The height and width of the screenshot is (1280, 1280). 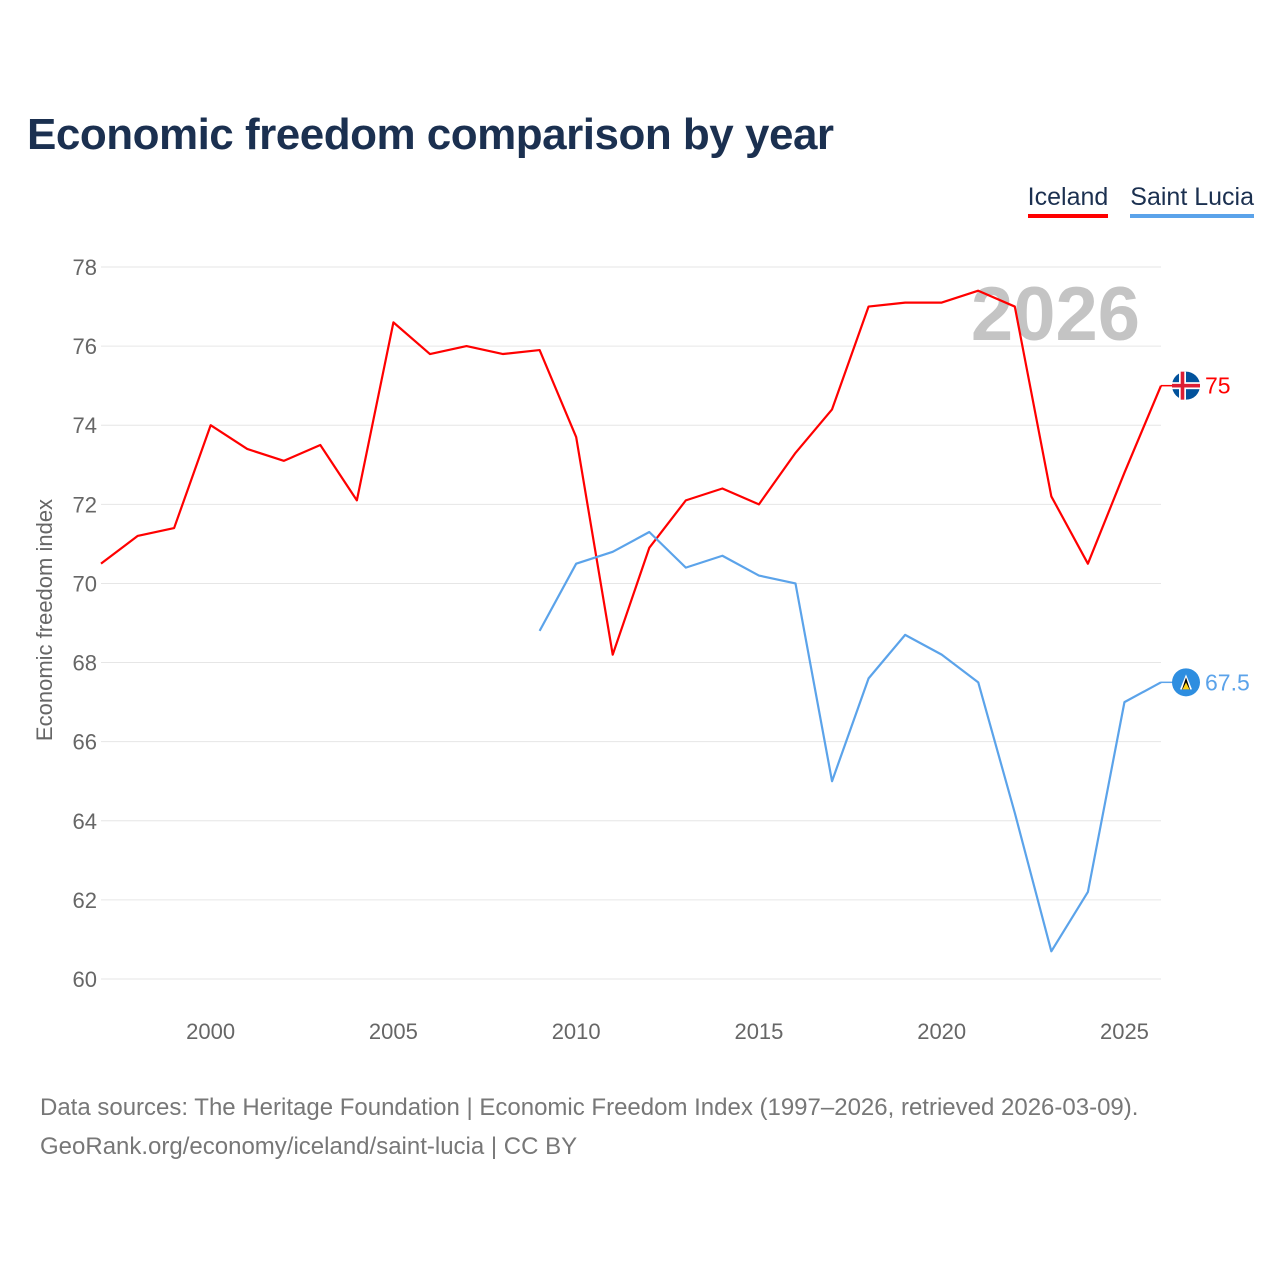 I want to click on y-tick-label: 60, so click(x=85, y=979).